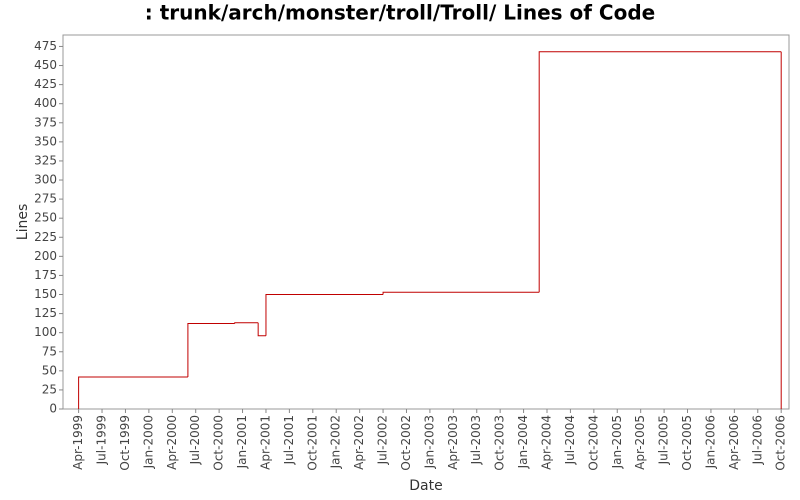 This screenshot has height=500, width=800. What do you see at coordinates (757, 440) in the screenshot?
I see `x-tick-label: Jul-2006` at bounding box center [757, 440].